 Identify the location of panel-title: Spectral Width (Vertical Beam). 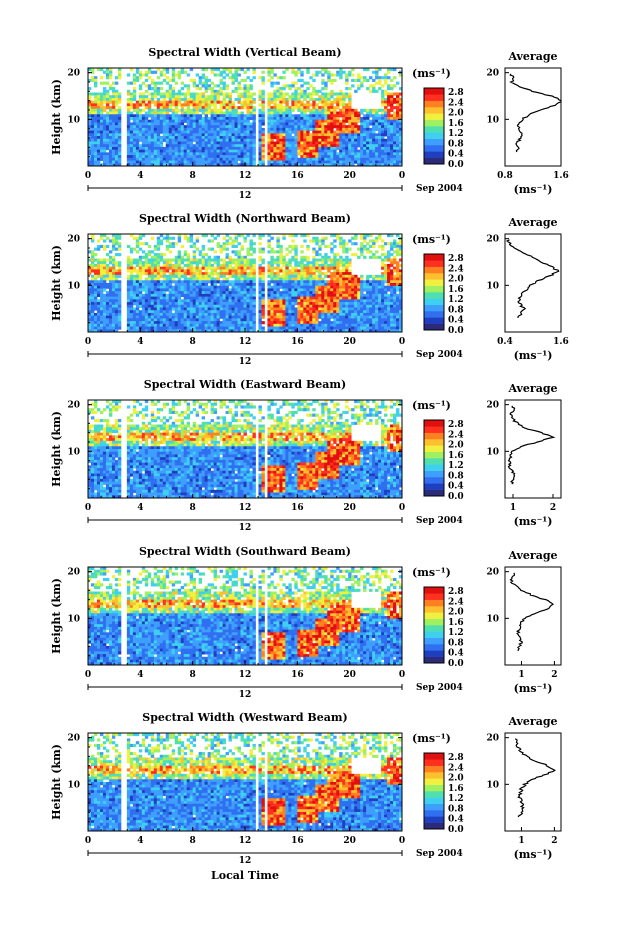
(244, 52).